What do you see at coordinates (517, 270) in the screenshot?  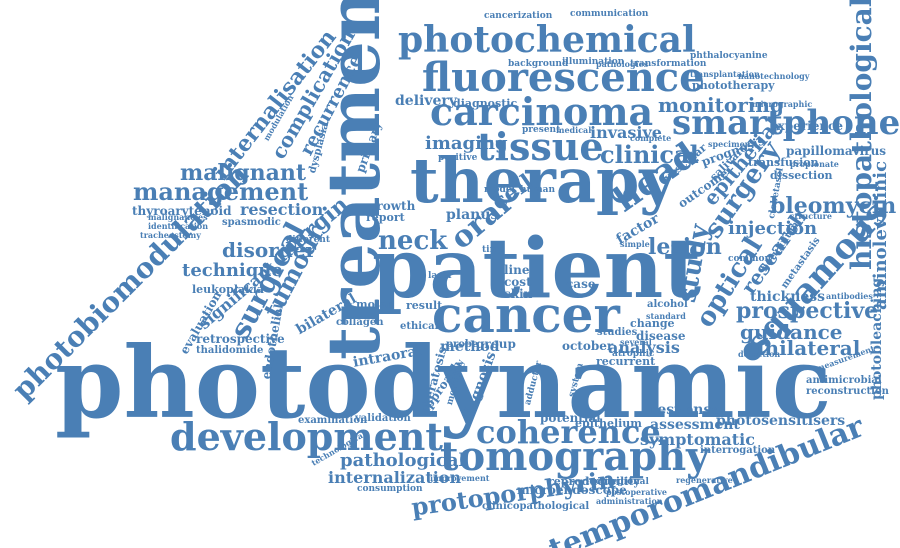 I see `word: line` at bounding box center [517, 270].